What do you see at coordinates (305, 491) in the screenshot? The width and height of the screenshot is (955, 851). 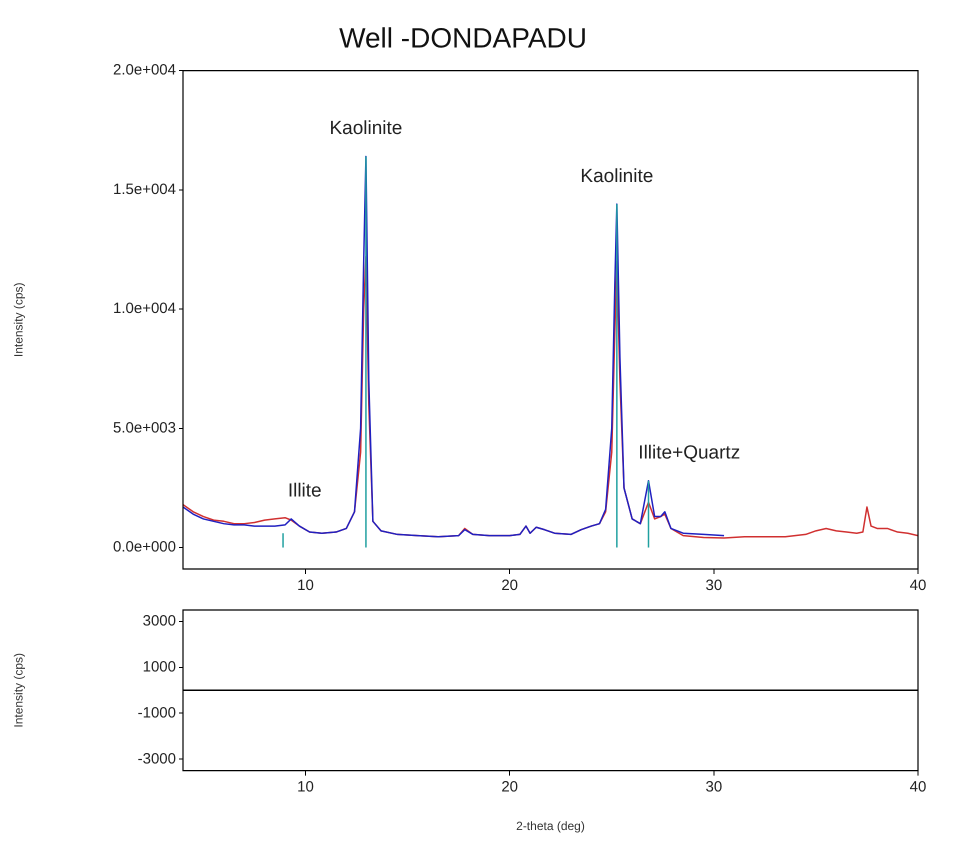 I see `annotation: Illite` at bounding box center [305, 491].